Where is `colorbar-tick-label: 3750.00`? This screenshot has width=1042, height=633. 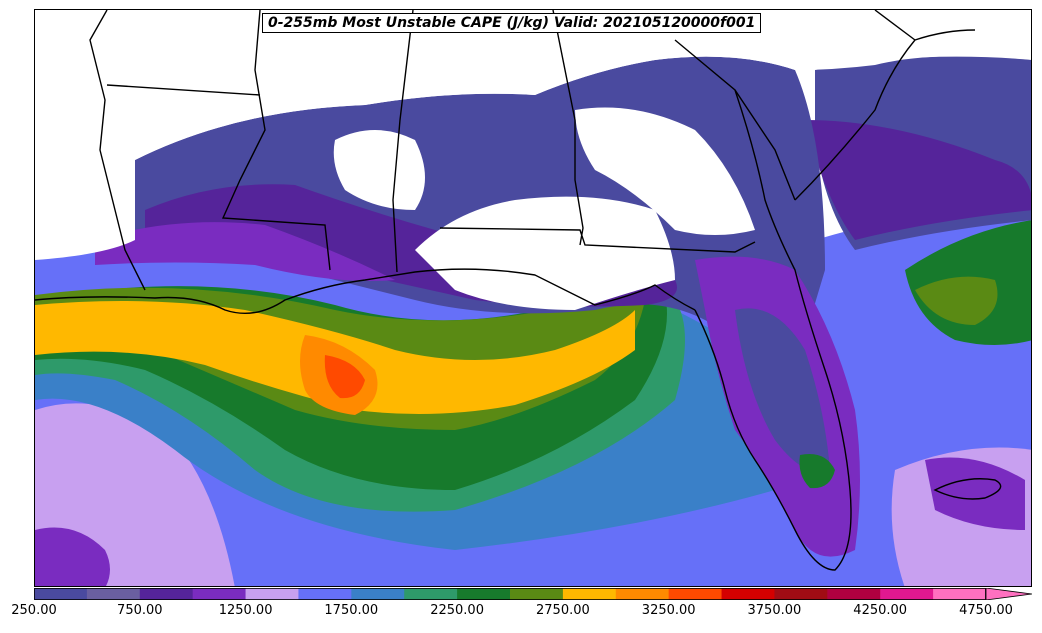 colorbar-tick-label: 3750.00 is located at coordinates (774, 610).